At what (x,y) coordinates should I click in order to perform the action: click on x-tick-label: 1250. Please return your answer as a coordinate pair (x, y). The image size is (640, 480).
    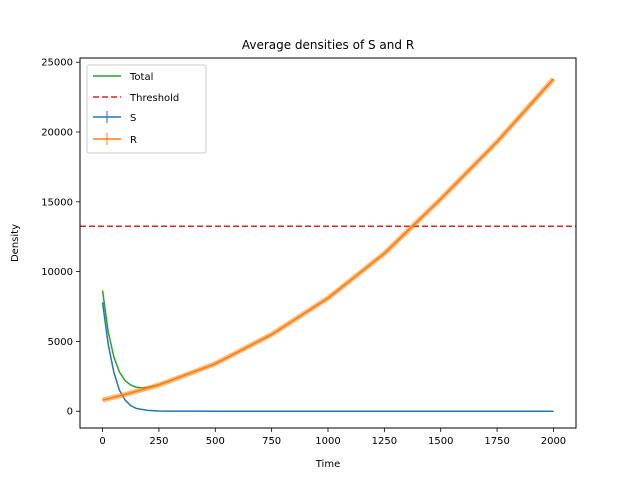
    Looking at the image, I should click on (384, 441).